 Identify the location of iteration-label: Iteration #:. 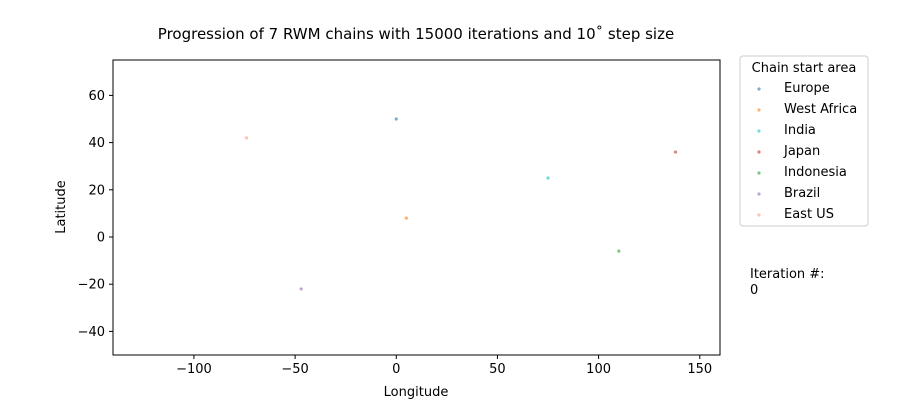
(787, 274).